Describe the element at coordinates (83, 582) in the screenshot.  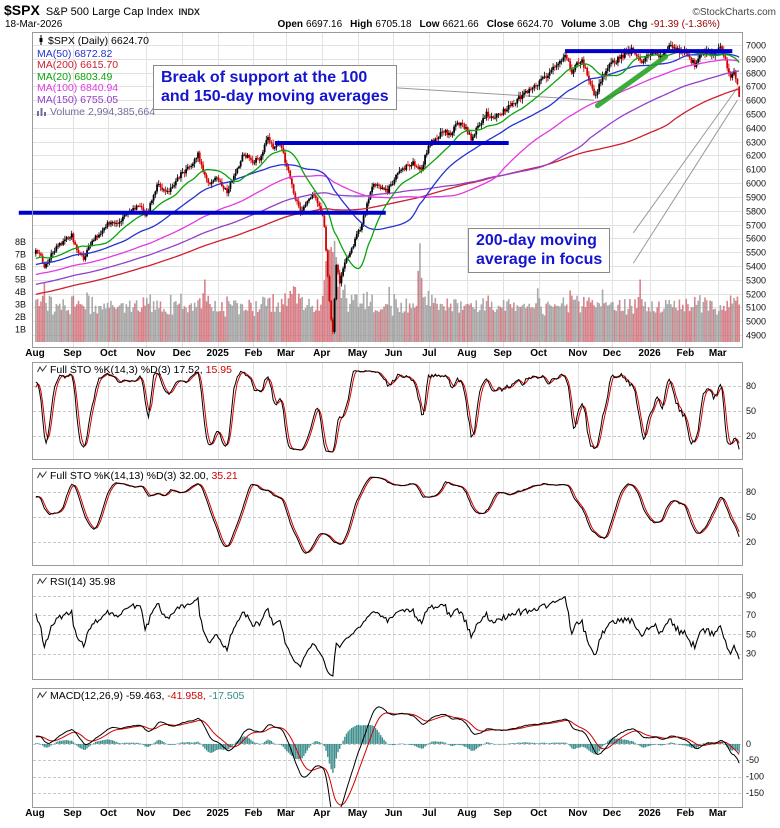
I see `indicator-legend-text: RSI(14) 35.98` at that location.